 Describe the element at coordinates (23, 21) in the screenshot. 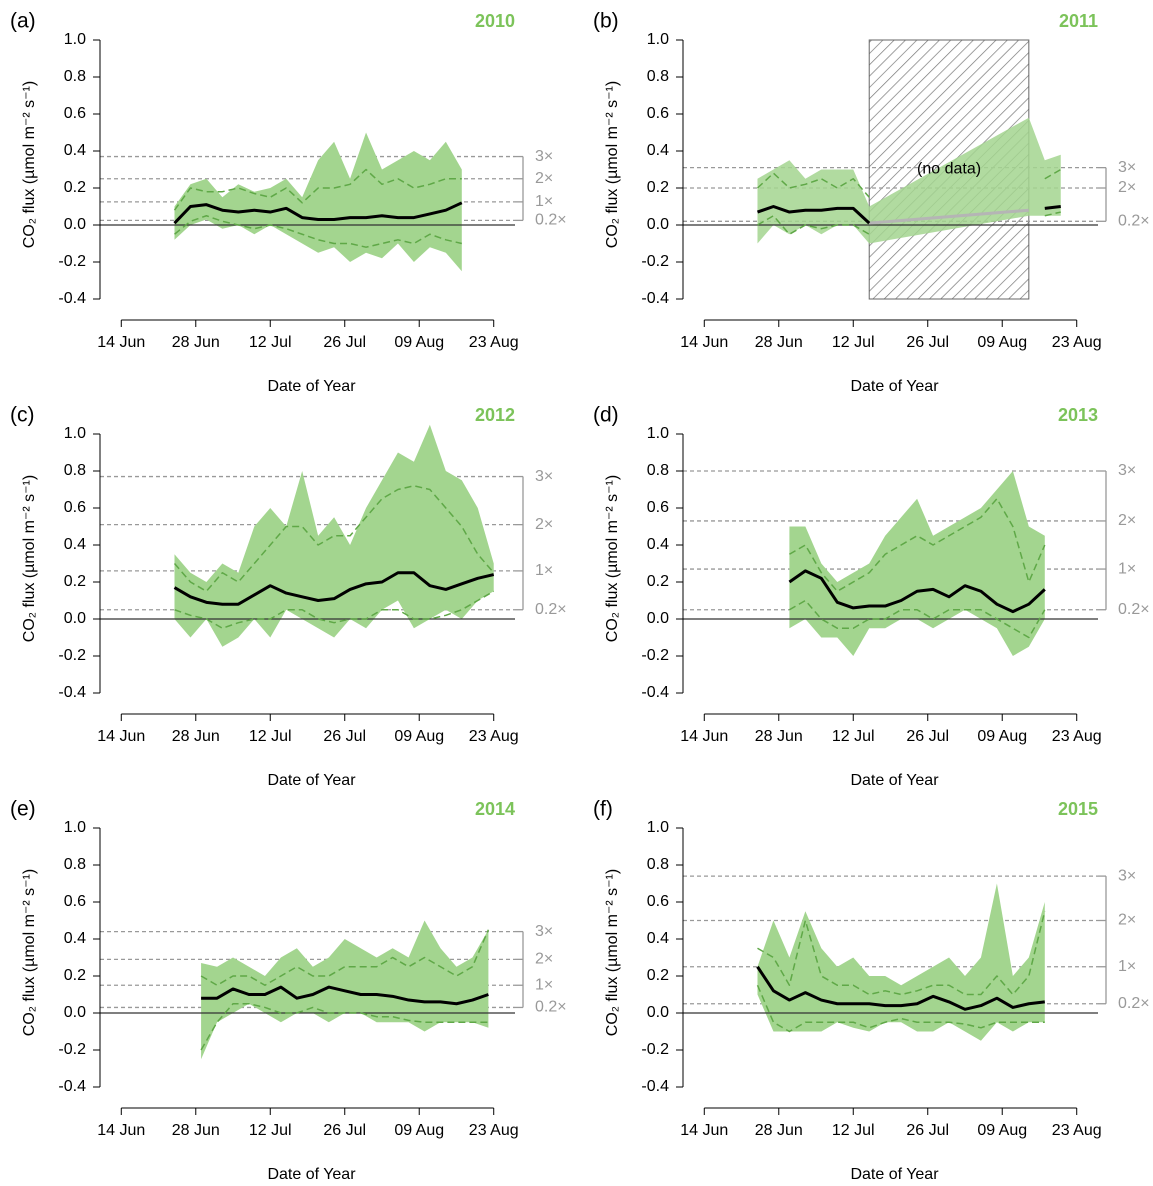

I see `panel-label: (a)` at that location.